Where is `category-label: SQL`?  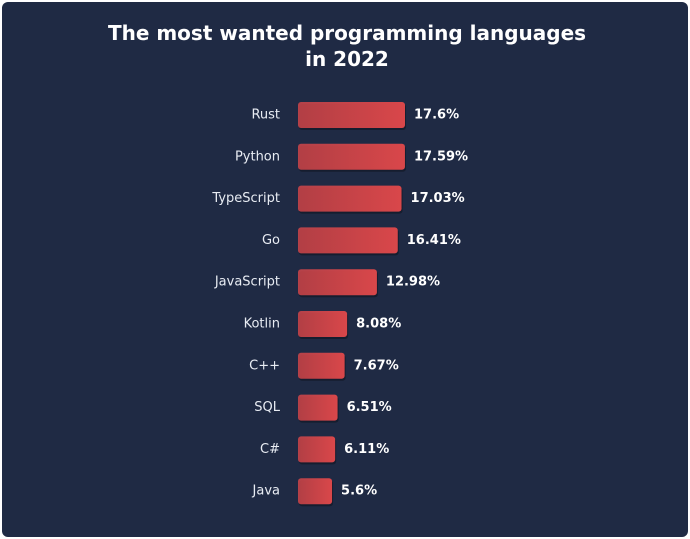 category-label: SQL is located at coordinates (267, 407).